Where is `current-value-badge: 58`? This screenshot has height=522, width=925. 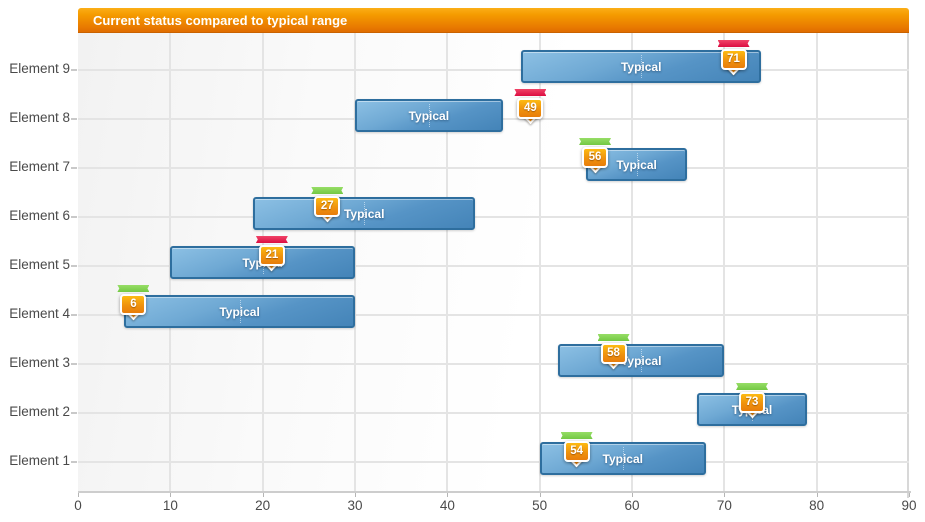
current-value-badge: 58 is located at coordinates (613, 353).